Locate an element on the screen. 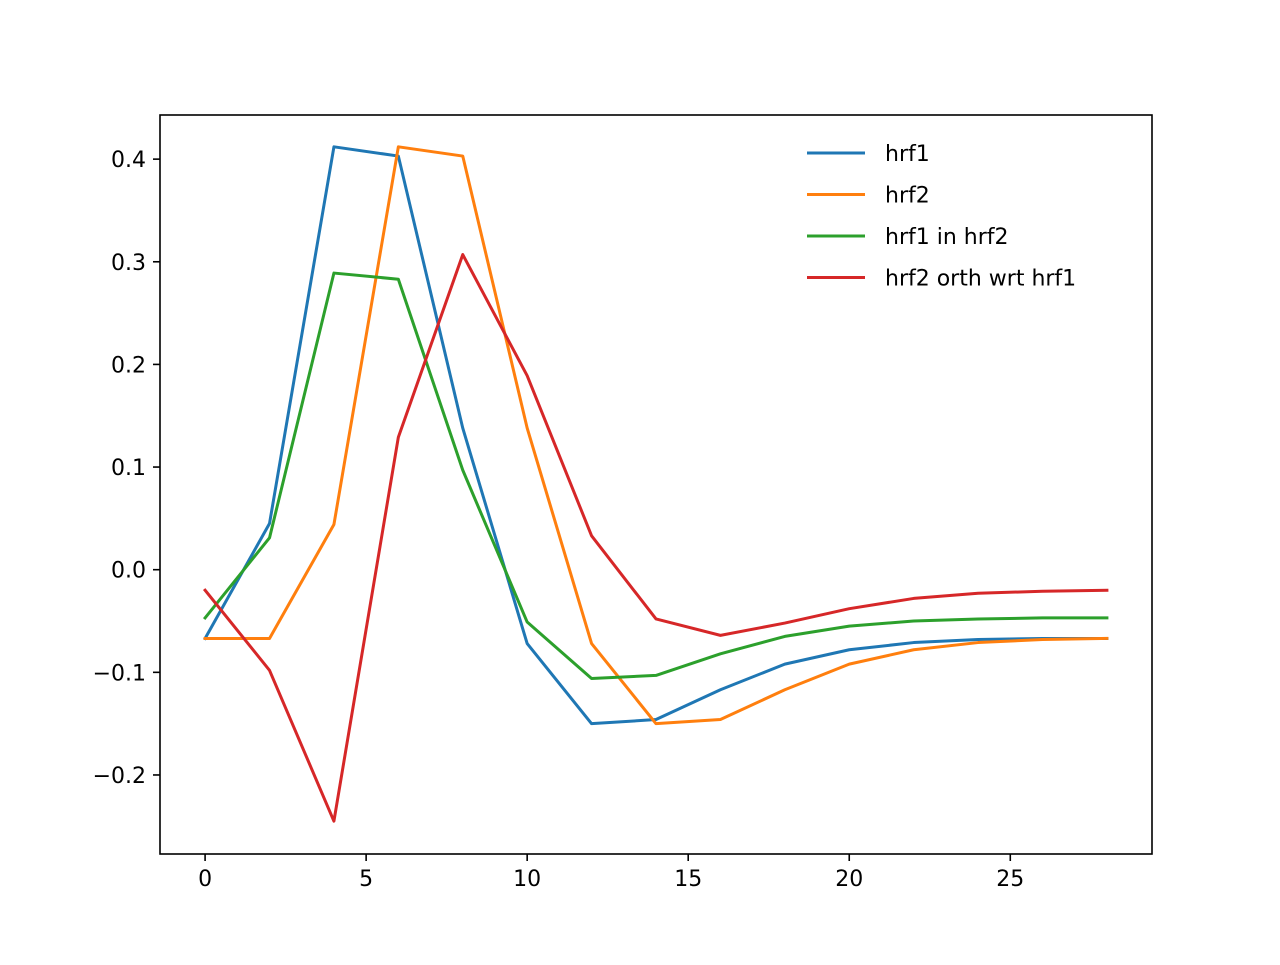 The image size is (1280, 965). y-tick-label: 0.4 is located at coordinates (128, 160).